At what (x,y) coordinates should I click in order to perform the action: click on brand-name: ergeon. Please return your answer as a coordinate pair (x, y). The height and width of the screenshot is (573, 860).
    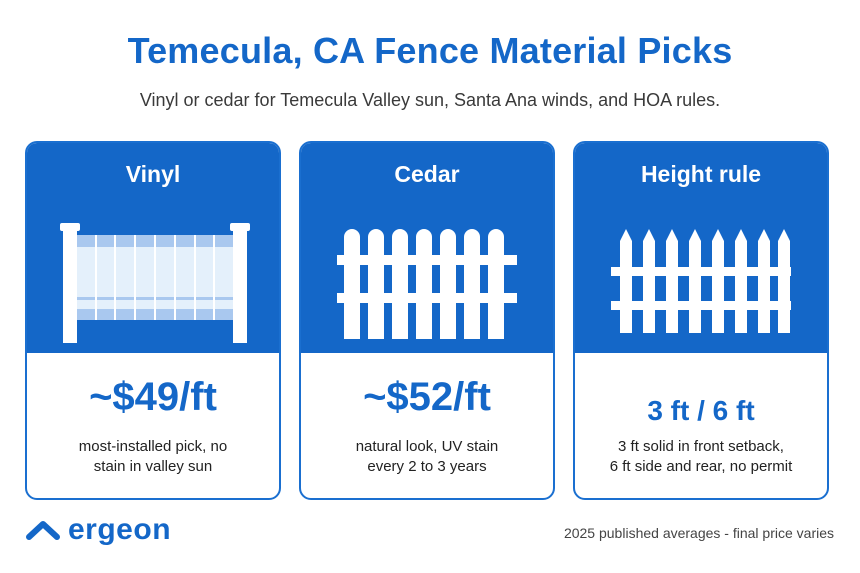
    Looking at the image, I should click on (120, 529).